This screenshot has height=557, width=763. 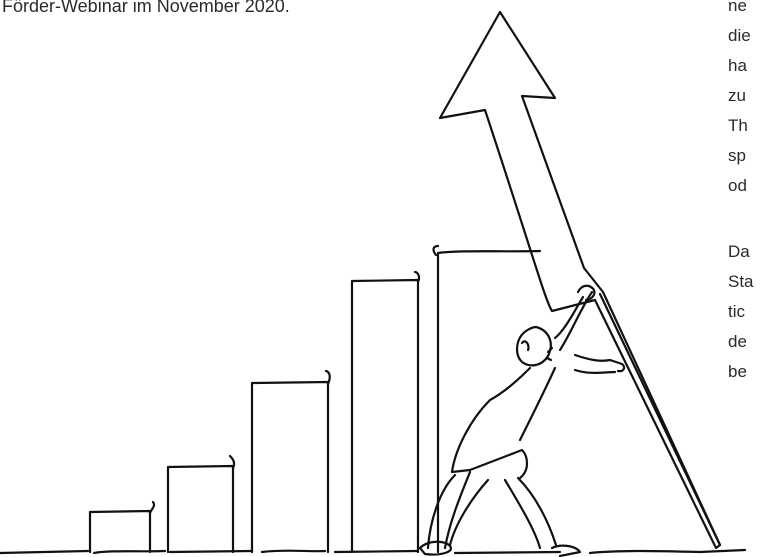 I want to click on text-line: zu, so click(x=737, y=95).